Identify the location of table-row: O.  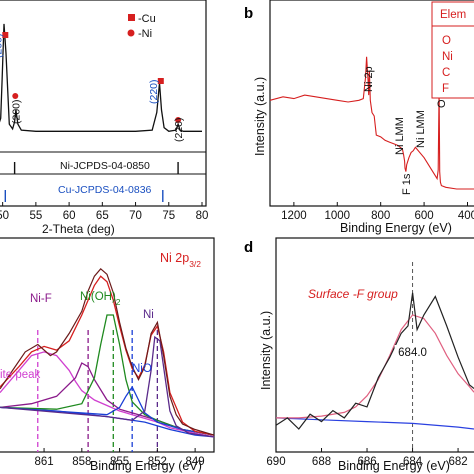
(446, 41).